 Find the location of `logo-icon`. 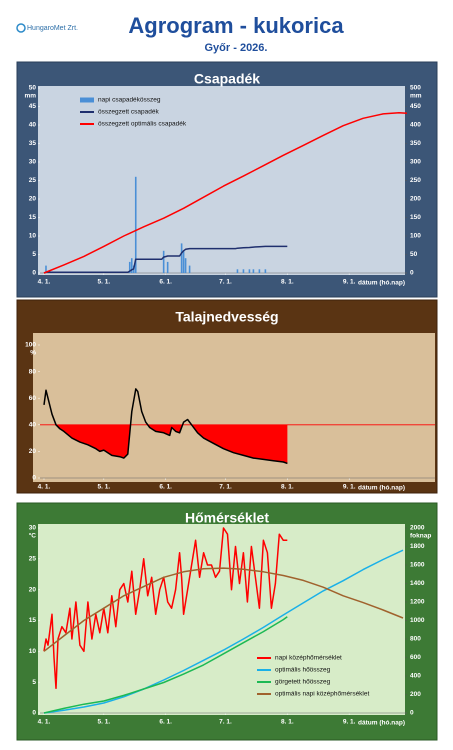

logo-icon is located at coordinates (21, 28).